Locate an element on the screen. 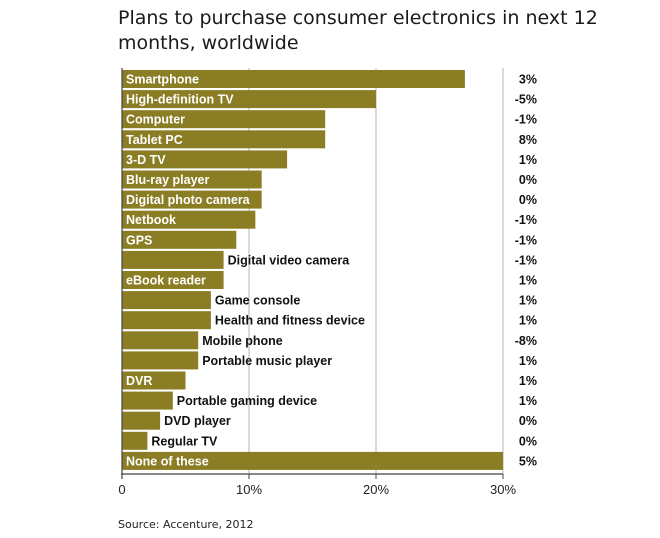 This screenshot has width=660, height=538. bar-label: Tablet PC is located at coordinates (154, 140).